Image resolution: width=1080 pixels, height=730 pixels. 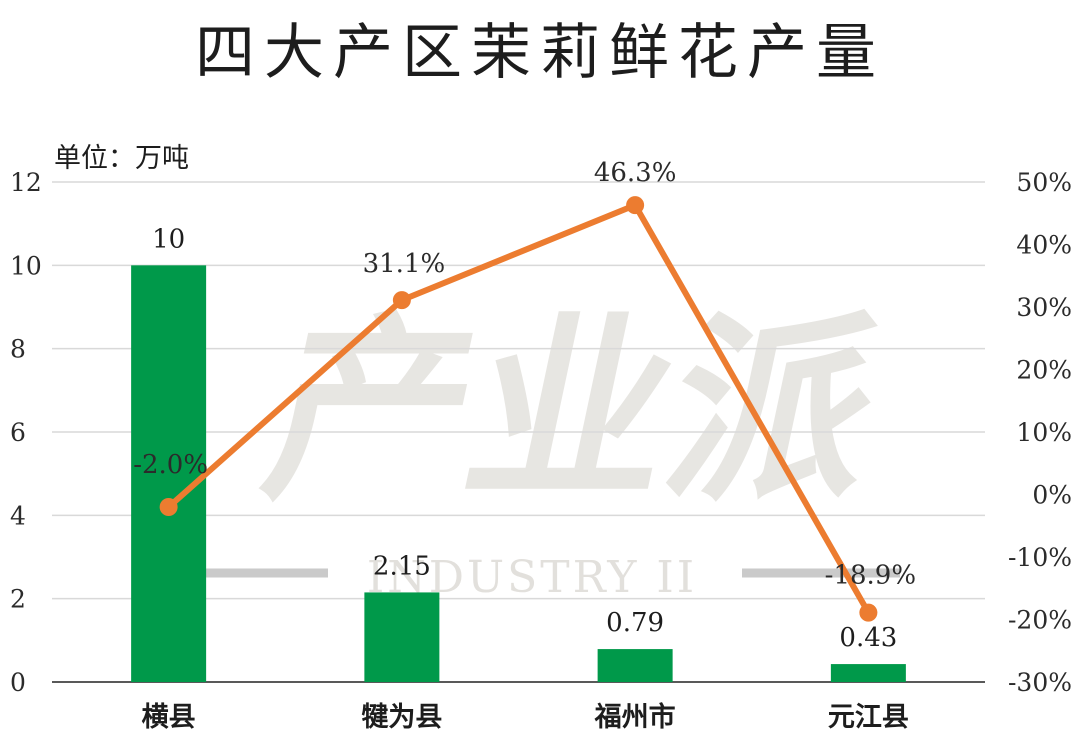 What do you see at coordinates (1044, 370) in the screenshot?
I see `y-right-tick-label: 20%` at bounding box center [1044, 370].